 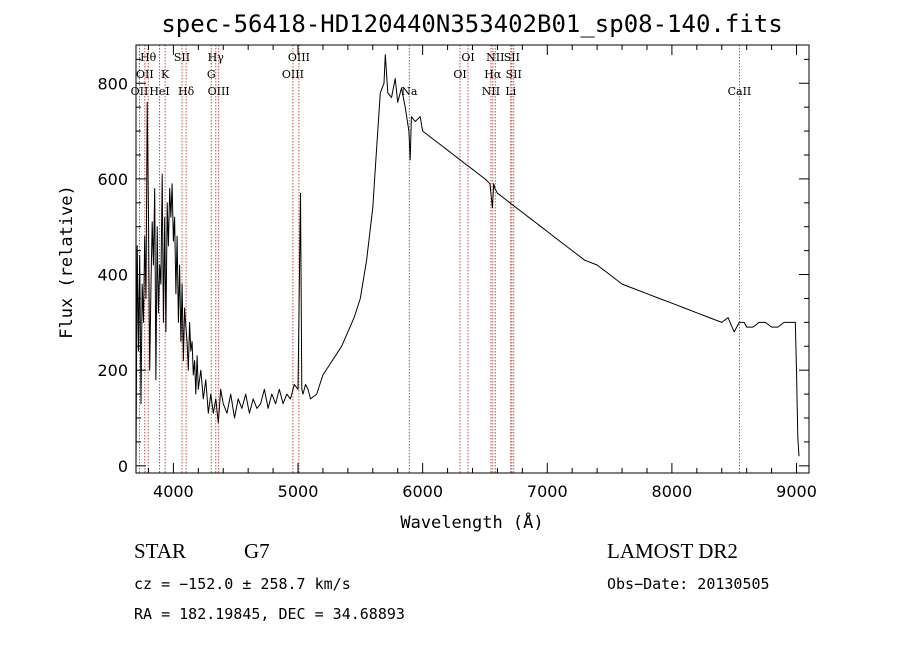 What do you see at coordinates (160, 551) in the screenshot?
I see `object-class: STAR` at bounding box center [160, 551].